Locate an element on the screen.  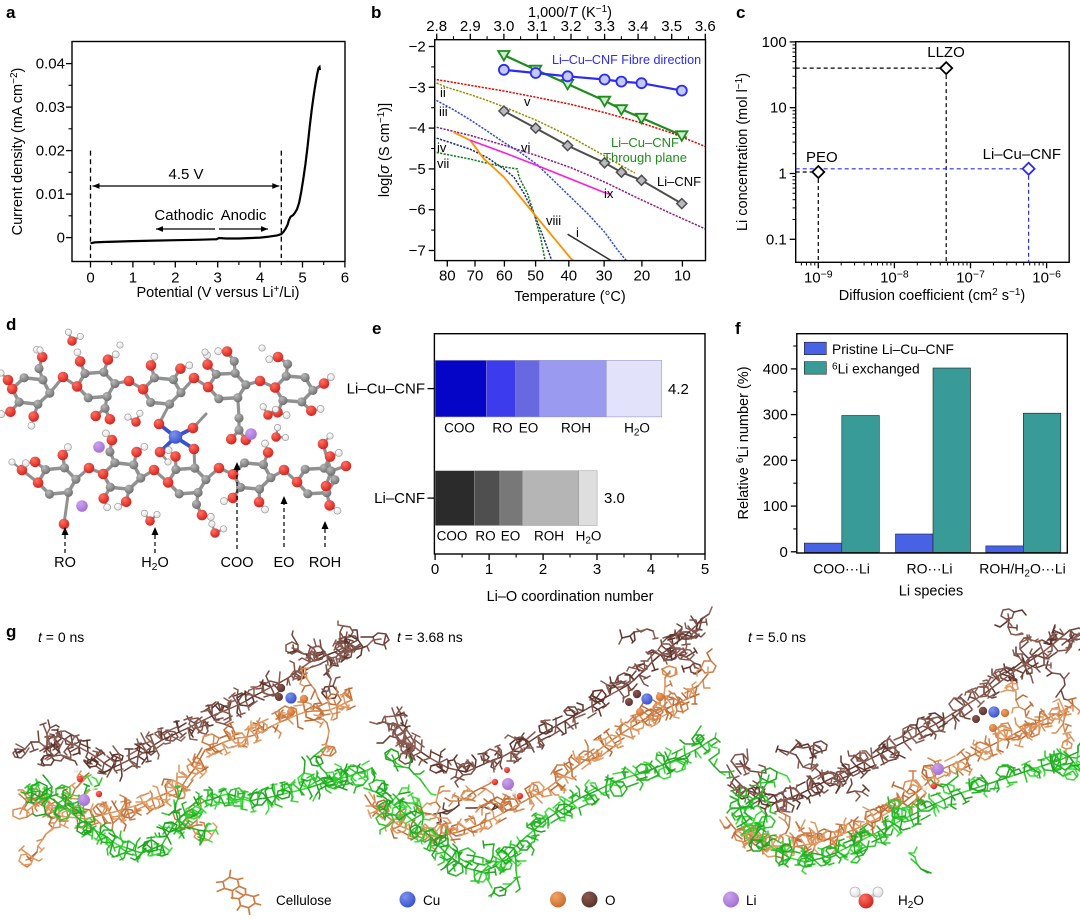
svg-text: Potential (V versus Li+/Li) is located at coordinates (217, 292).